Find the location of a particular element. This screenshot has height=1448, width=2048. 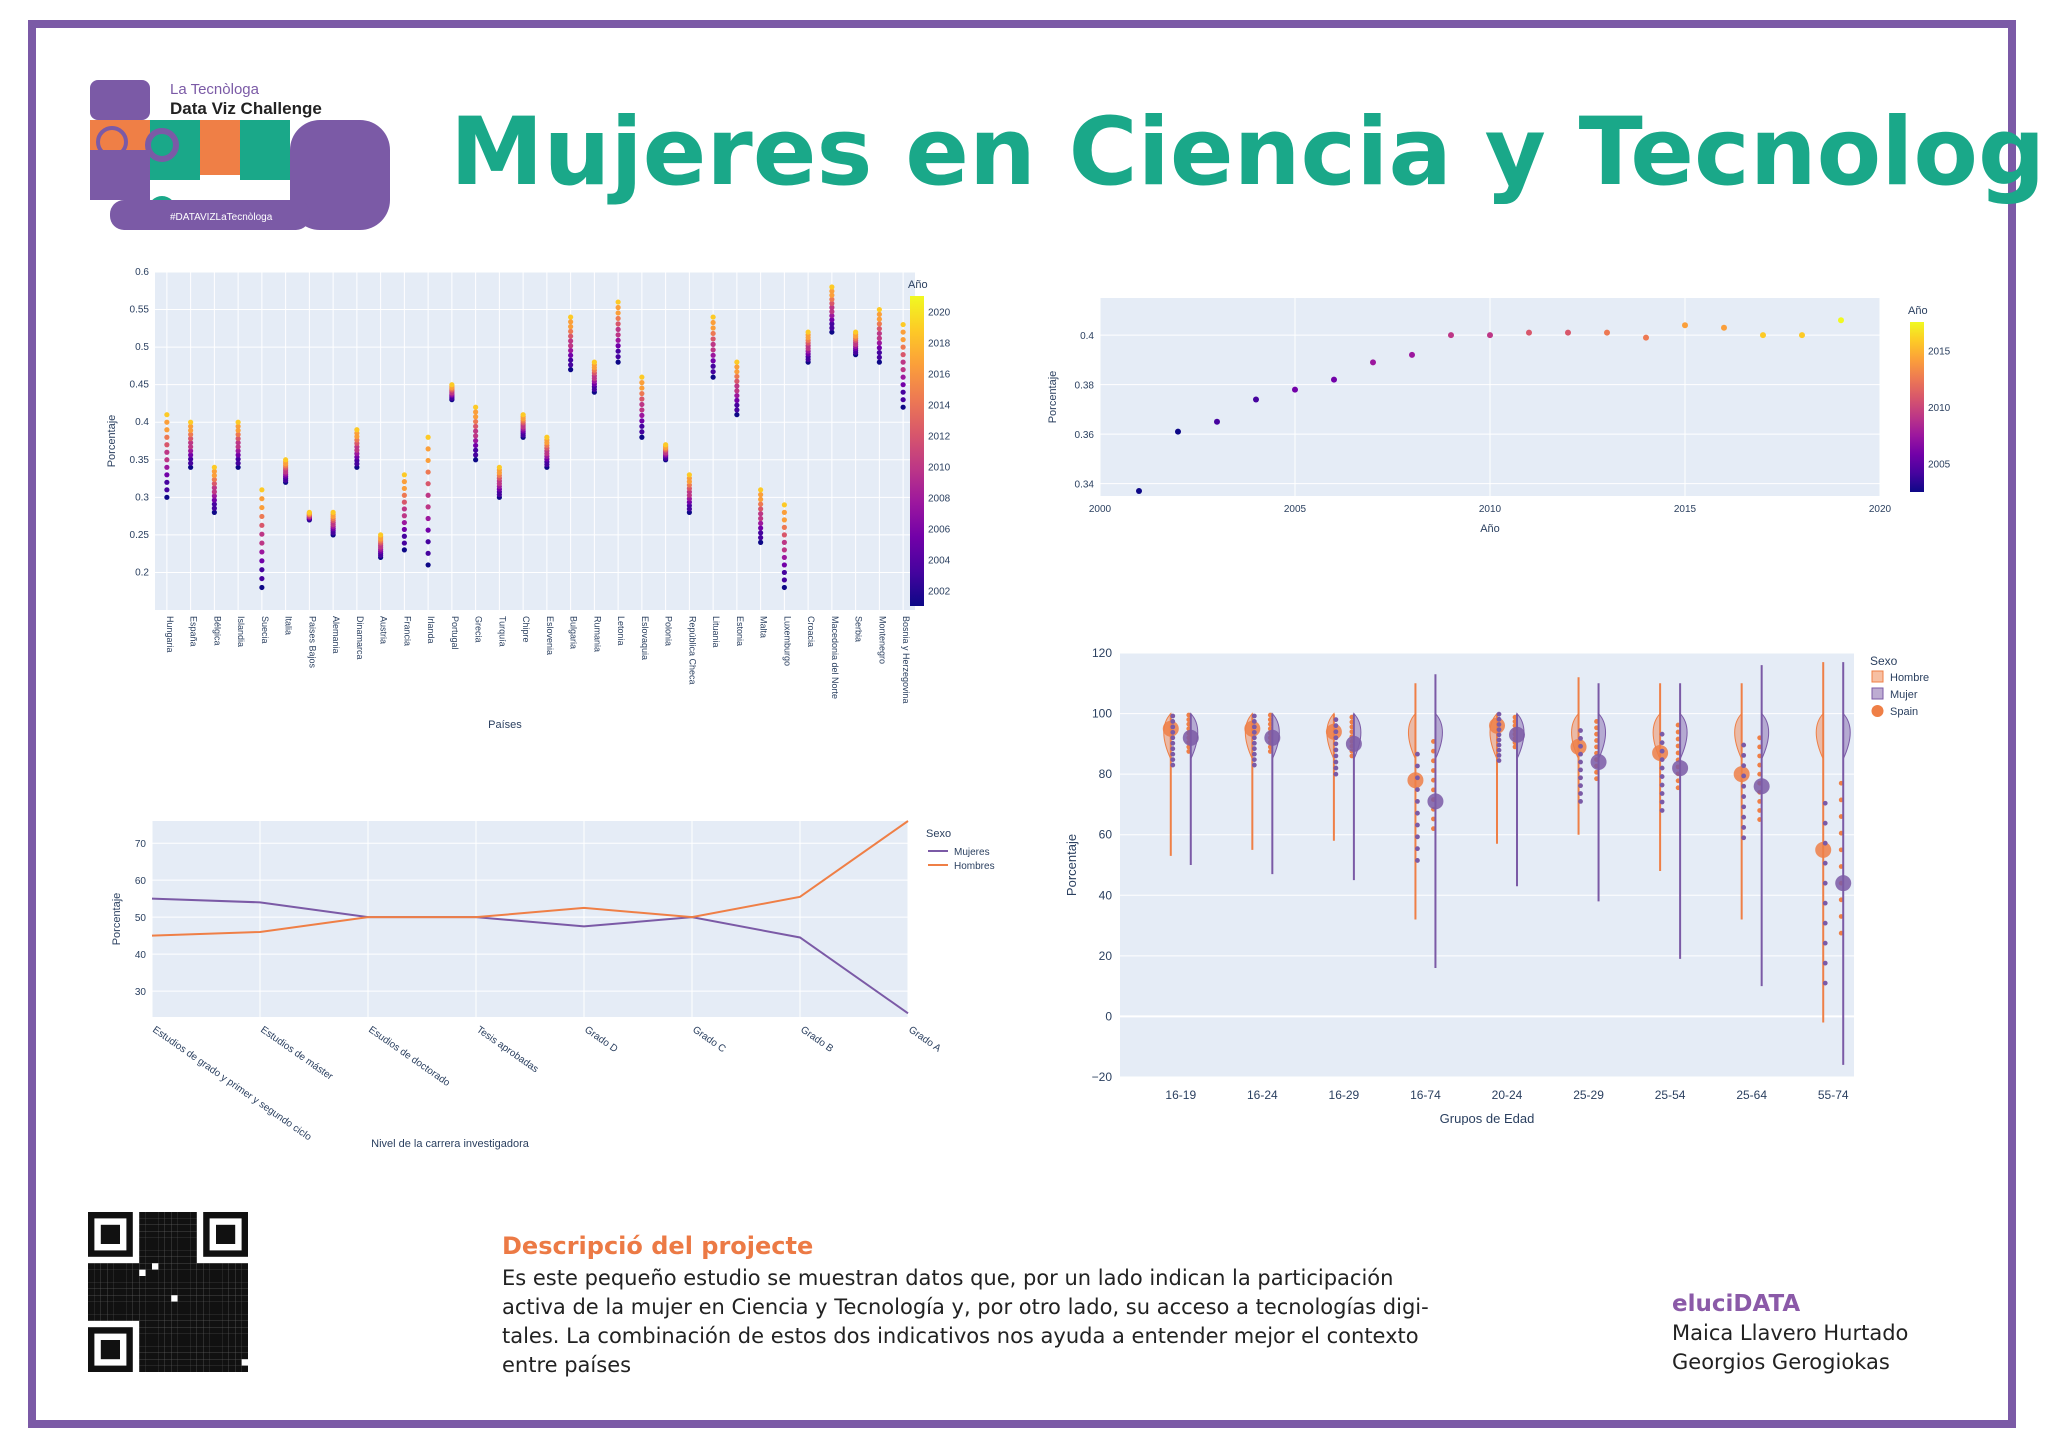

c1-colorbar-tick: 2008 is located at coordinates (939, 499).